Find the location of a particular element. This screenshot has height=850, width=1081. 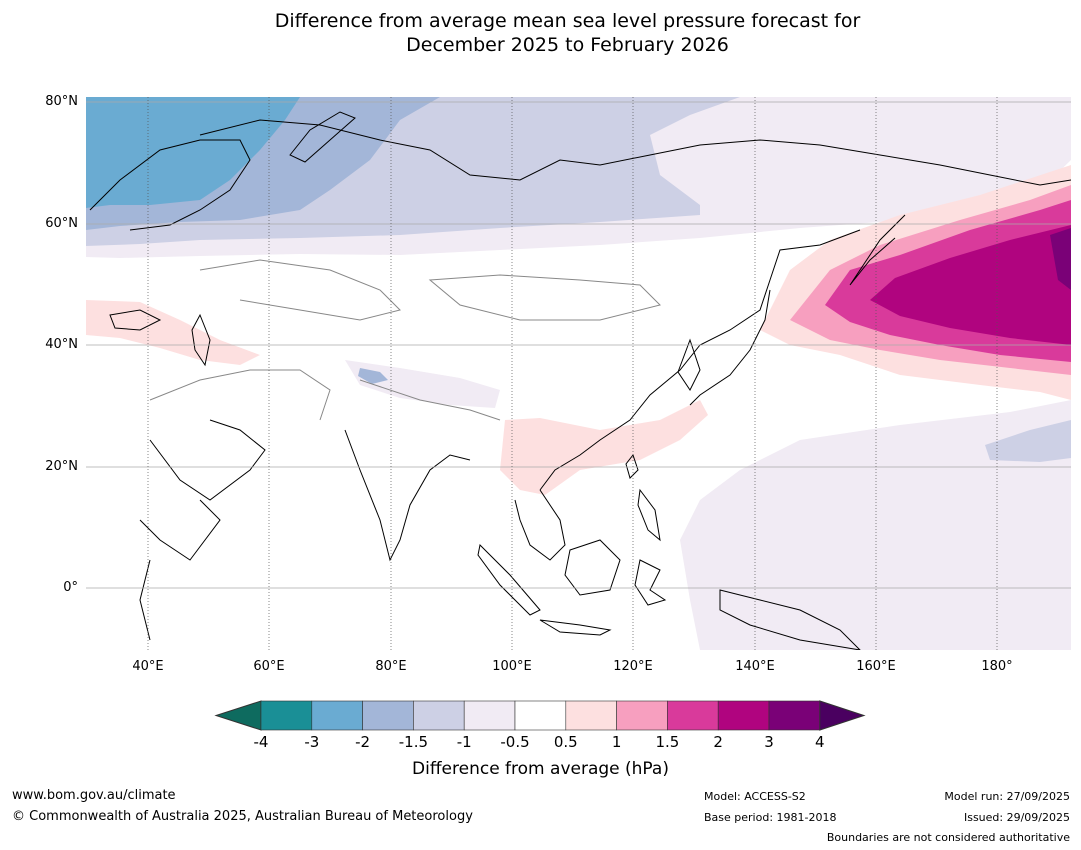

coast-taiwan is located at coordinates (632, 466).